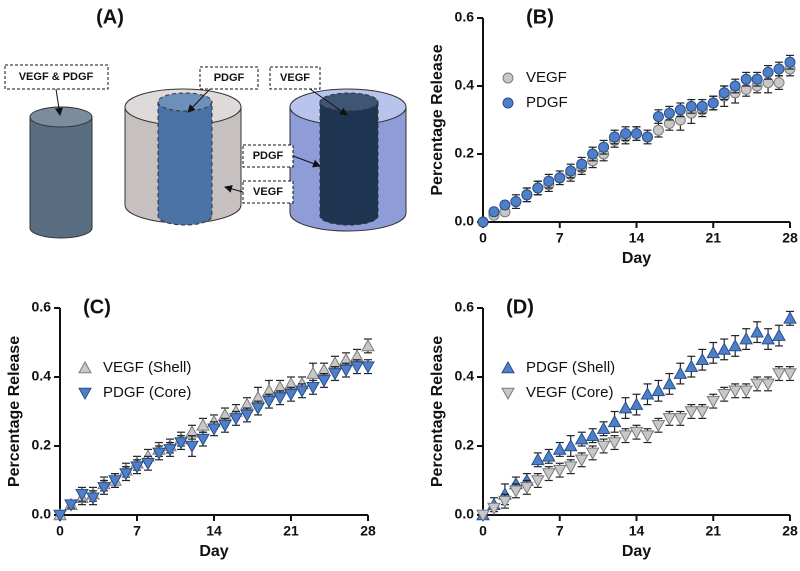  I want to click on arrow, so click(234, 189).